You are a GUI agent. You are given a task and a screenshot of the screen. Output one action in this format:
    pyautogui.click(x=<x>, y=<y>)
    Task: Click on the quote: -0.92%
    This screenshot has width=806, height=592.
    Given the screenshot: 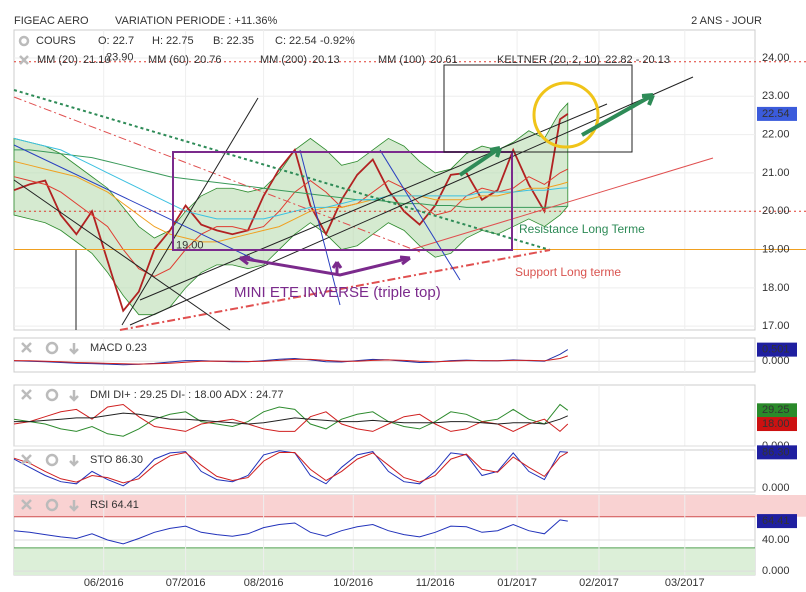 What is the action you would take?
    pyautogui.click(x=337, y=41)
    